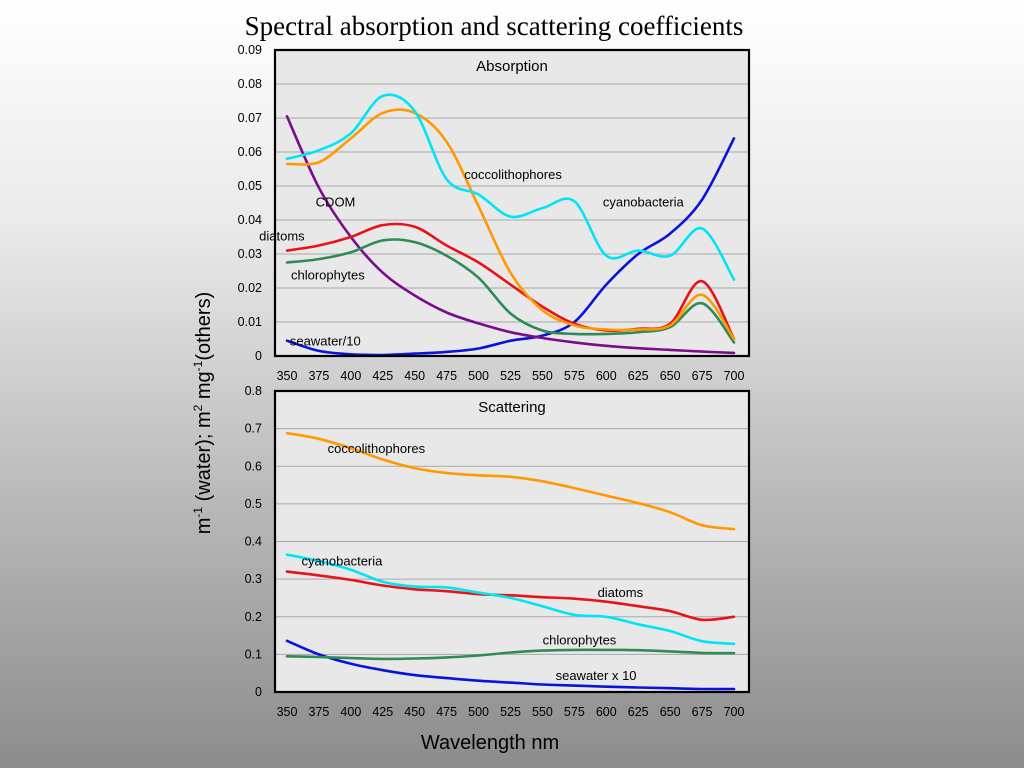 The height and width of the screenshot is (768, 1024). I want to click on scattering-x-tick-label: 350, so click(287, 712).